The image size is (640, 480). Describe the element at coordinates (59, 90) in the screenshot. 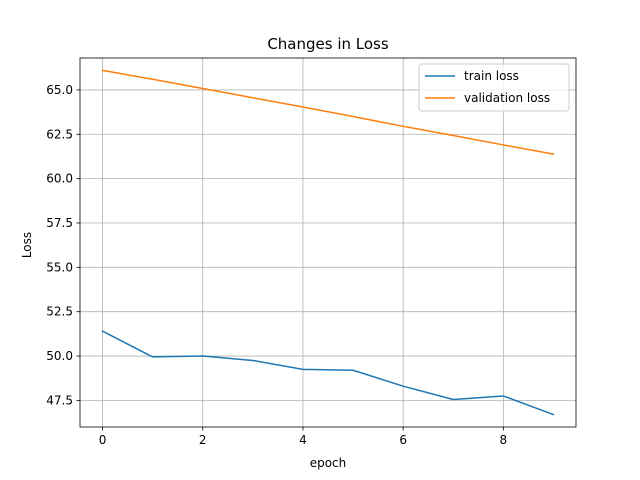

I see `y-tick-label: 65.0` at that location.